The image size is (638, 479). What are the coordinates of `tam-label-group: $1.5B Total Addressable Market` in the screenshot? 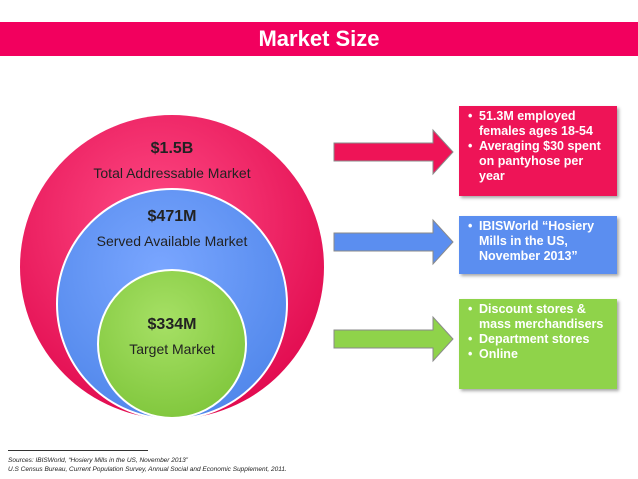 It's located at (172, 160).